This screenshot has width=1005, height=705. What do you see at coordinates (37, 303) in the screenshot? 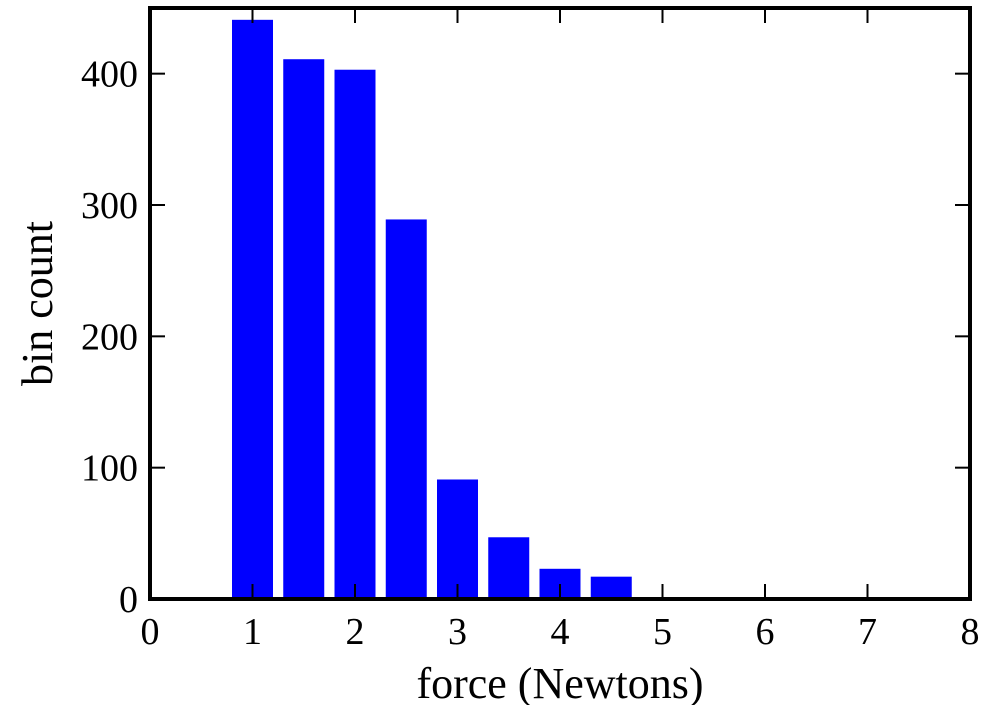
I see `y-axis-label: bin count` at bounding box center [37, 303].